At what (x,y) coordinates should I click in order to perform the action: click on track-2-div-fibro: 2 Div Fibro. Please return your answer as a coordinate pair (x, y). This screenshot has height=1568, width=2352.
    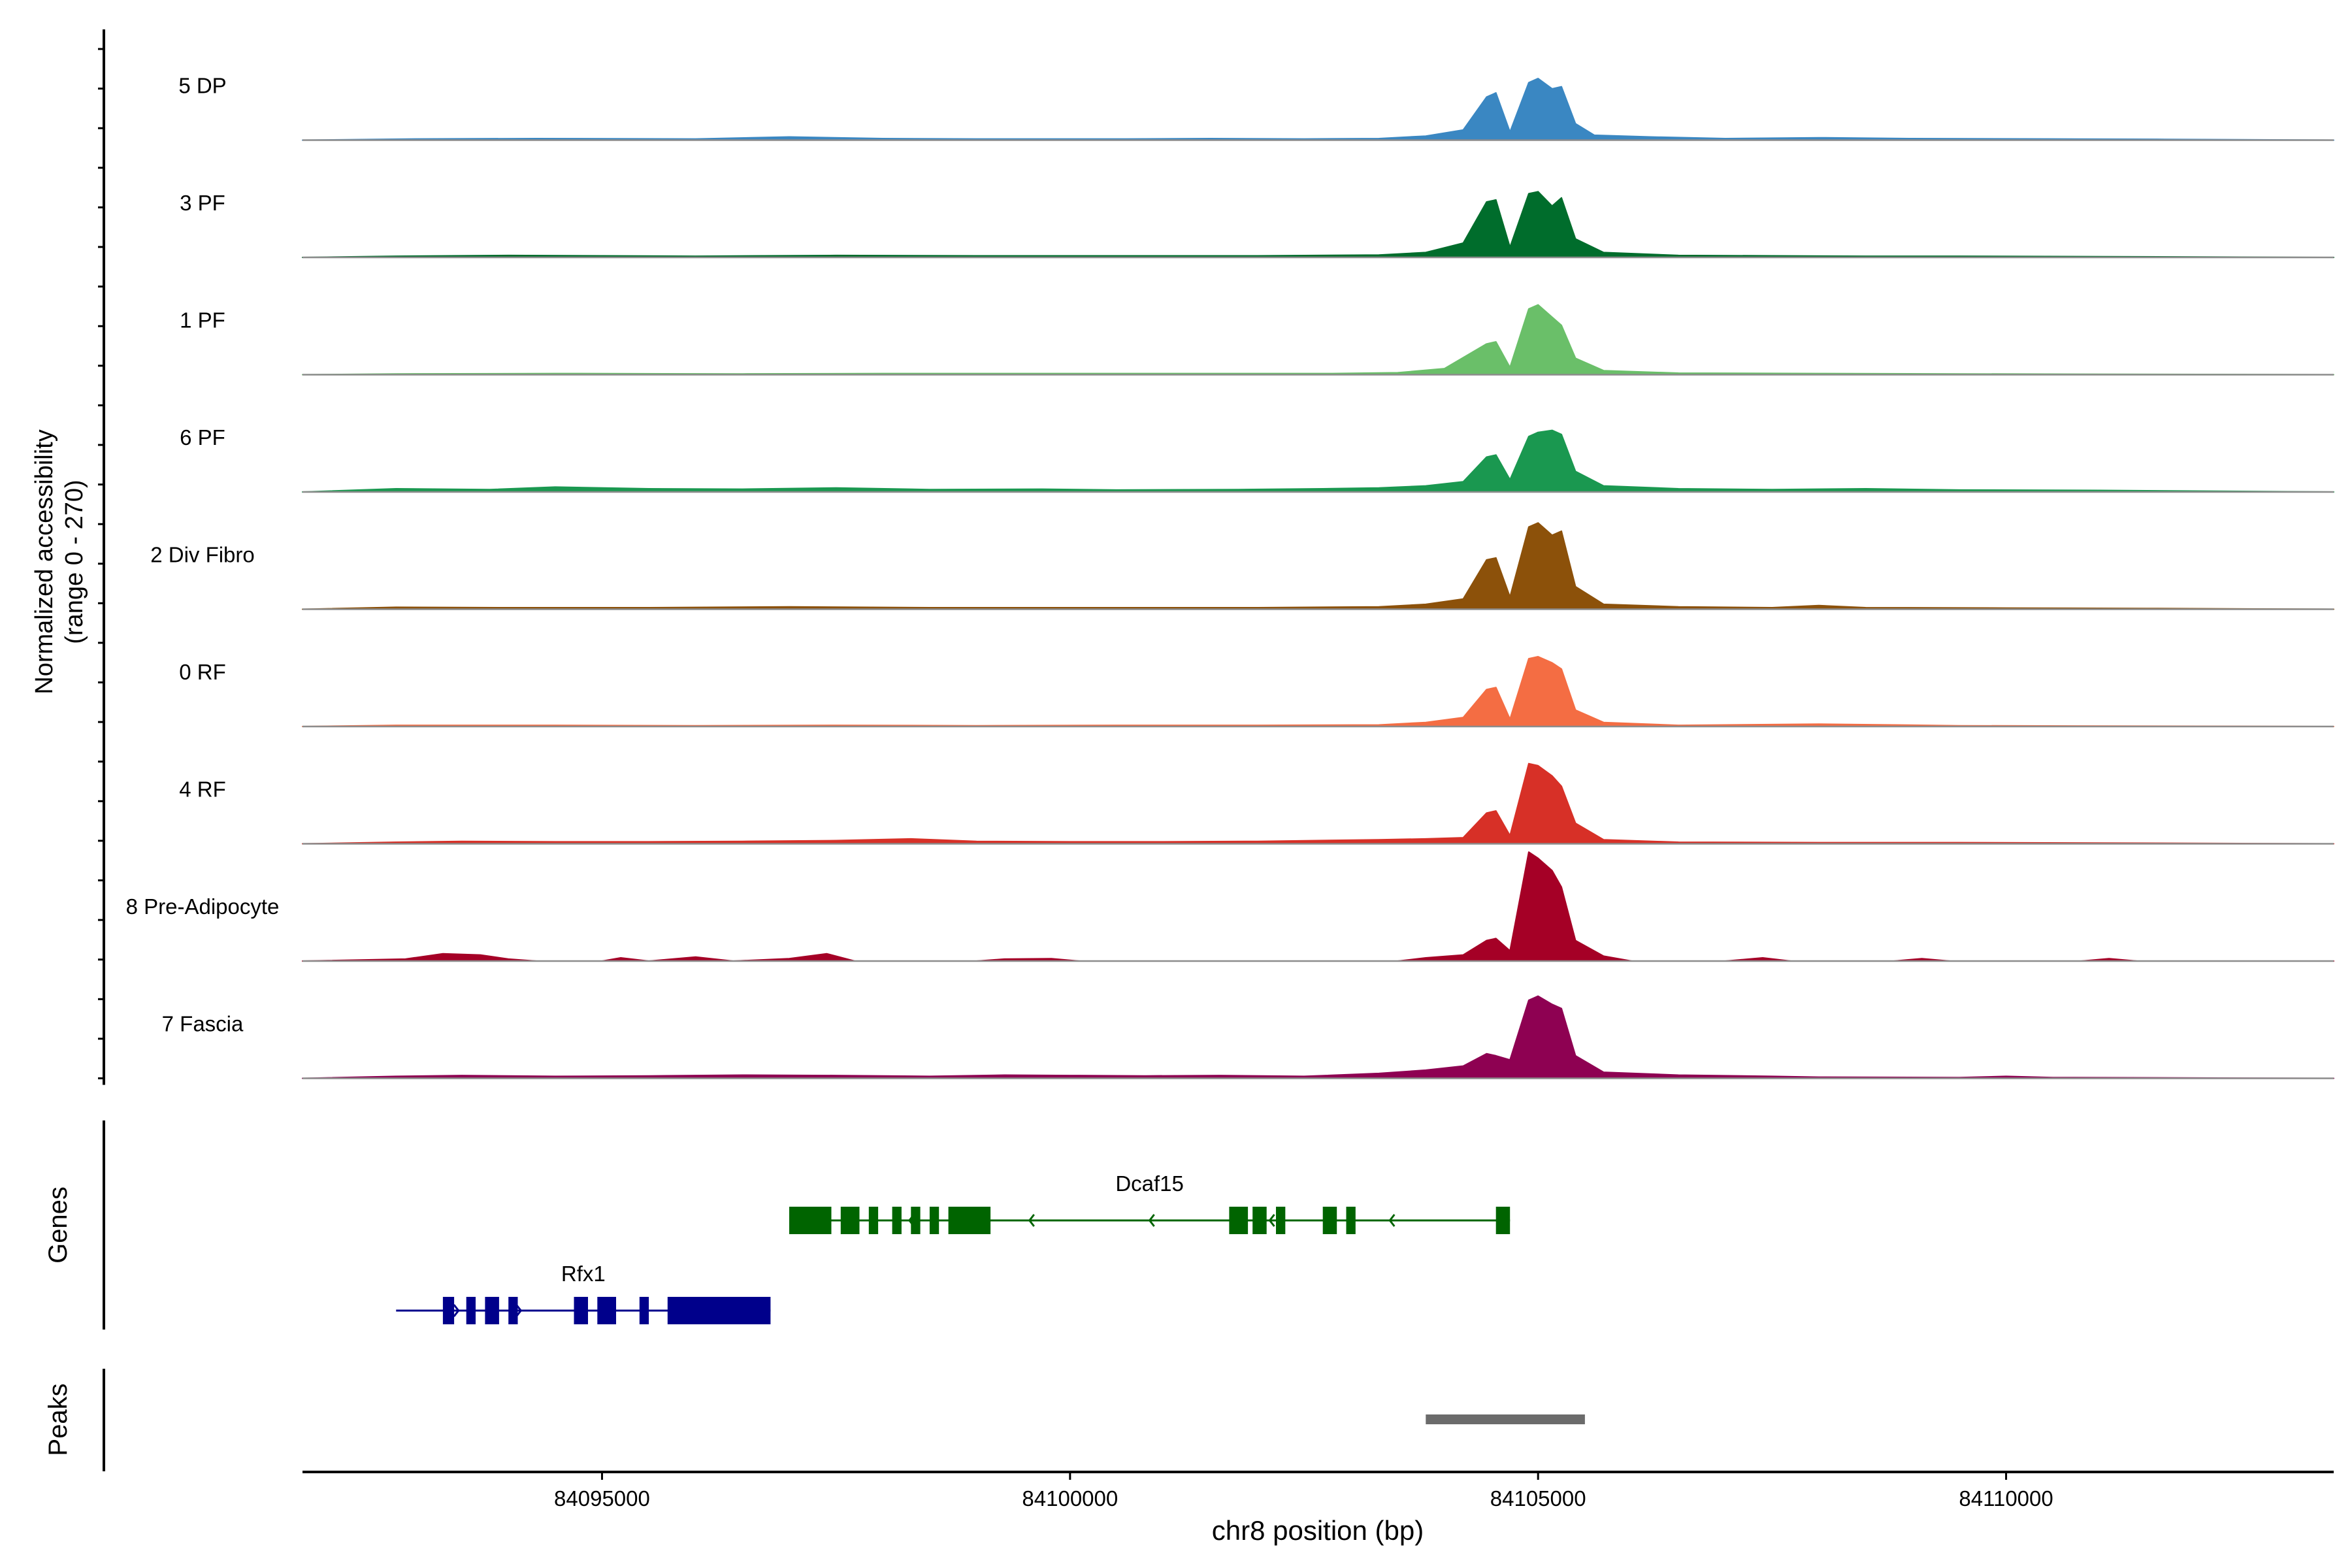
    Looking at the image, I should click on (1242, 566).